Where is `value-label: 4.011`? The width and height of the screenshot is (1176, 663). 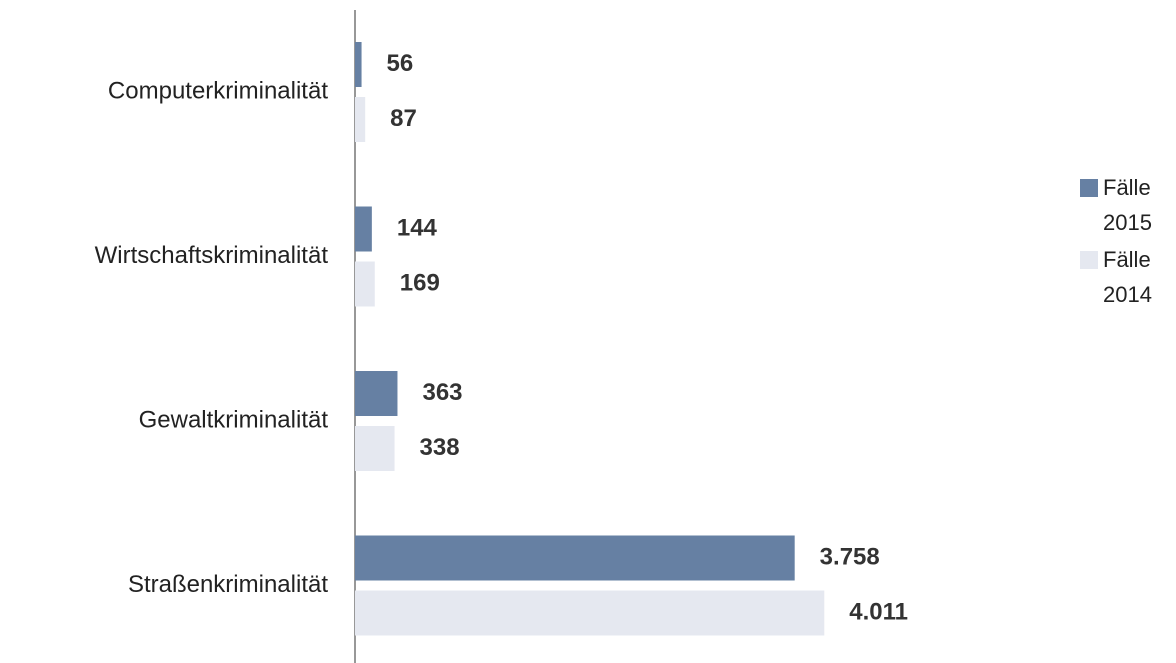 value-label: 4.011 is located at coordinates (878, 611).